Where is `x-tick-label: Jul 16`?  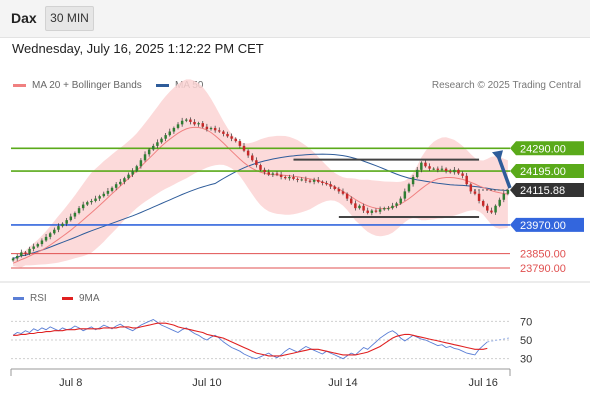 x-tick-label: Jul 16 is located at coordinates (483, 383).